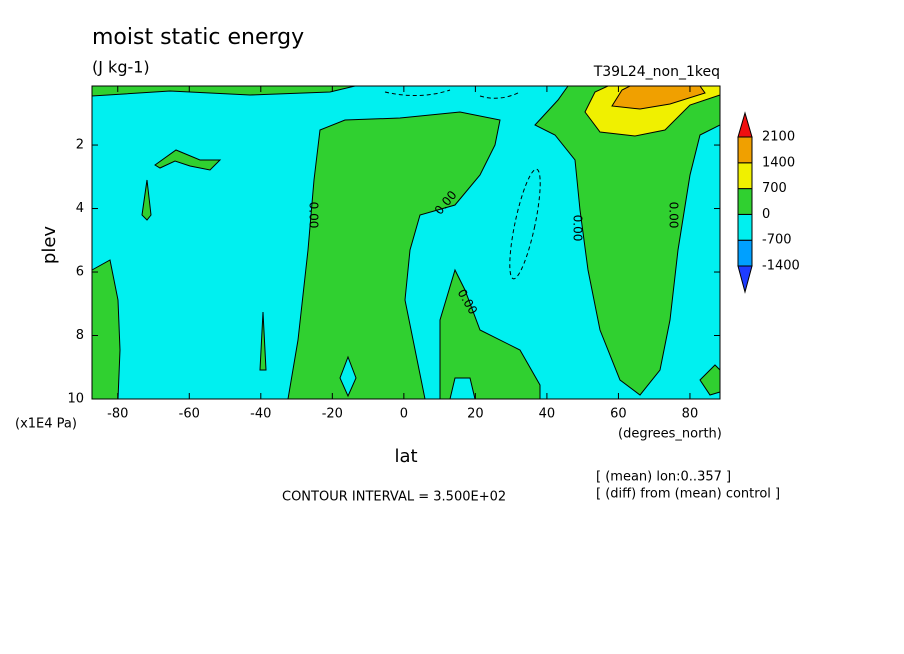  What do you see at coordinates (198, 37) in the screenshot?
I see `chart-title: moist static energy` at bounding box center [198, 37].